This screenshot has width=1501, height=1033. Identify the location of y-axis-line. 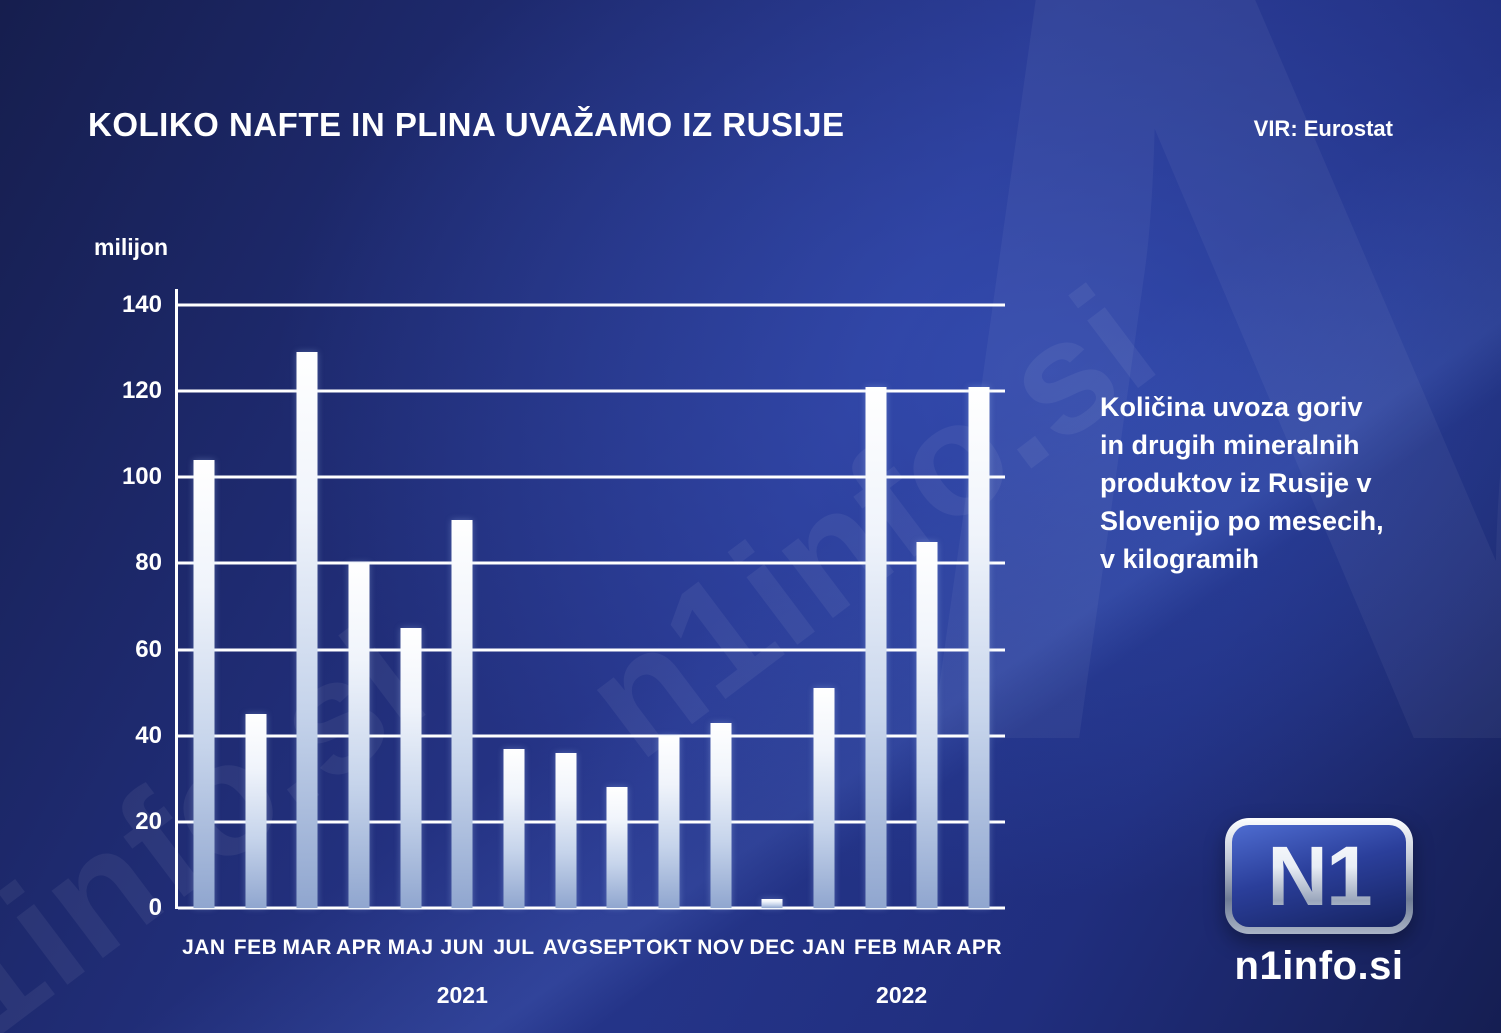
(176, 599).